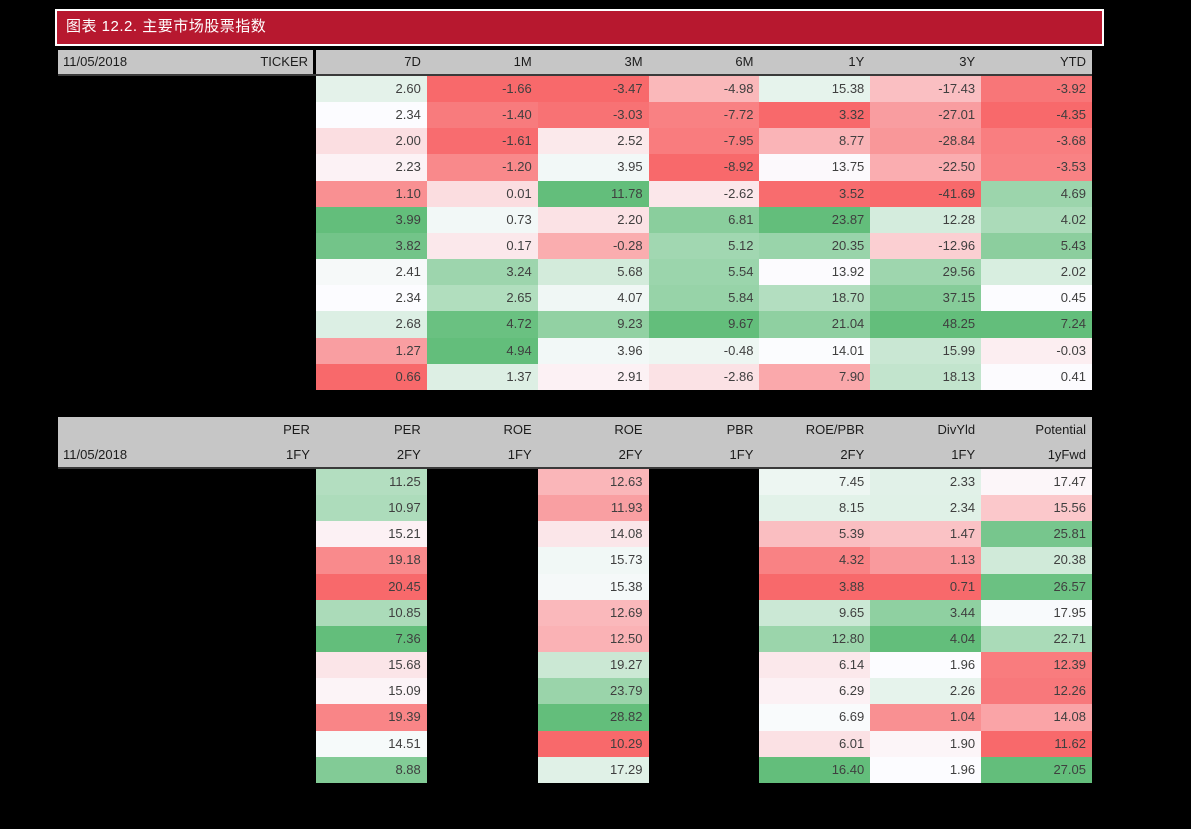 Image resolution: width=1191 pixels, height=829 pixels. What do you see at coordinates (1036, 665) in the screenshot?
I see `heatmap-cell: 12.39` at bounding box center [1036, 665].